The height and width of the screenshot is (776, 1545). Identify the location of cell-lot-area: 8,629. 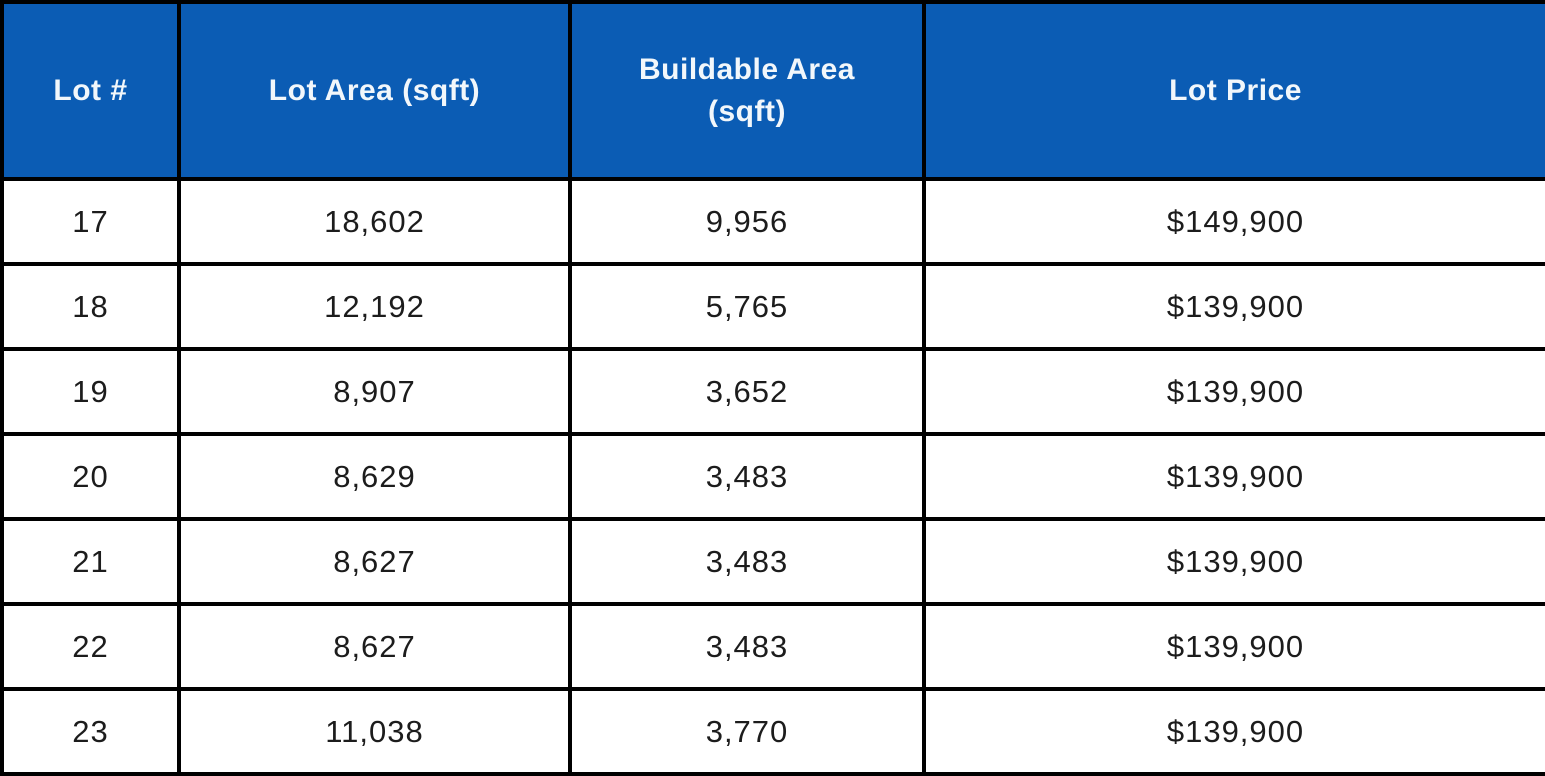
(374, 476).